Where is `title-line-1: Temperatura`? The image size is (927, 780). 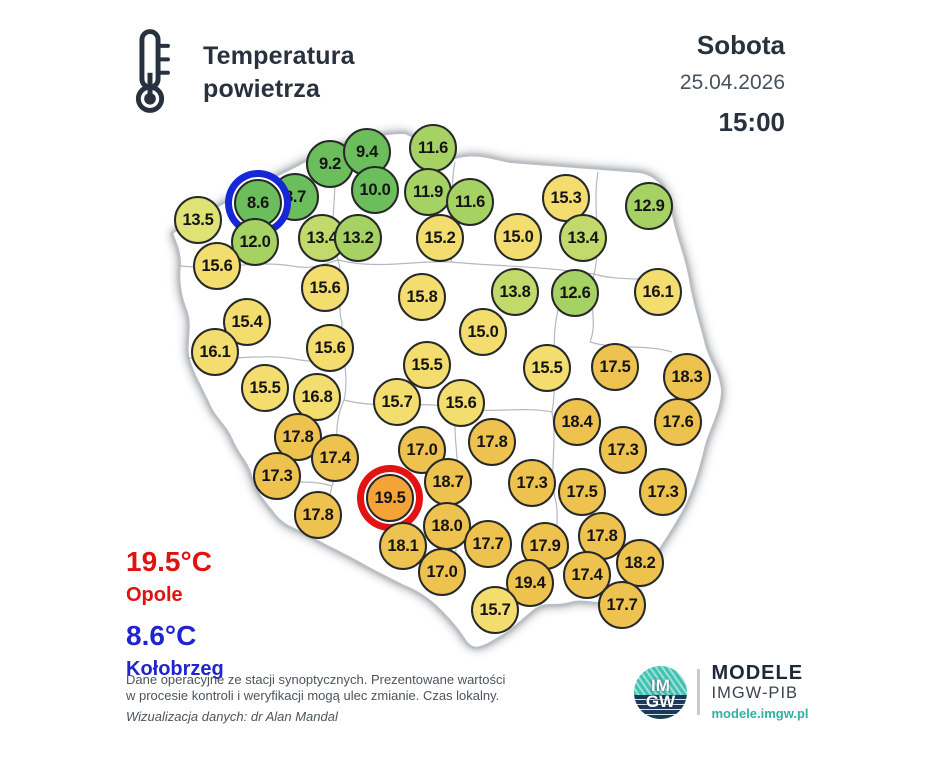 title-line-1: Temperatura is located at coordinates (279, 56).